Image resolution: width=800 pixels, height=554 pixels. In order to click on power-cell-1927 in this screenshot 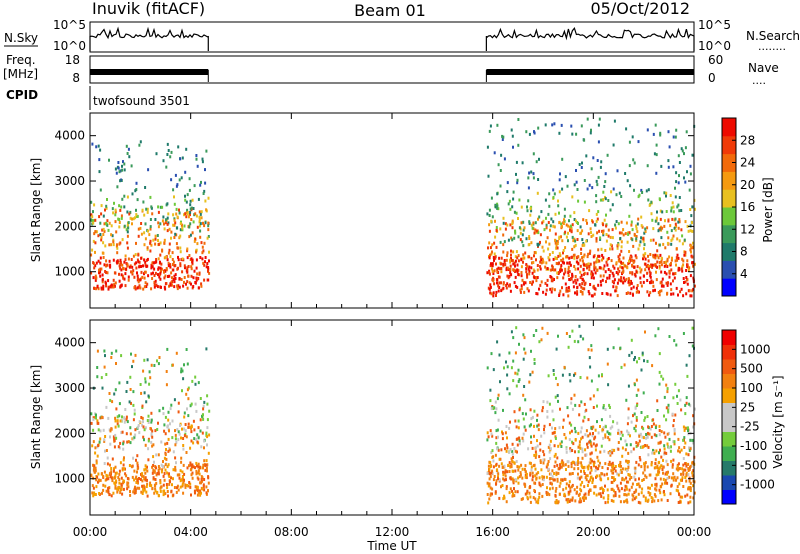, I will do `click(573, 282)`.